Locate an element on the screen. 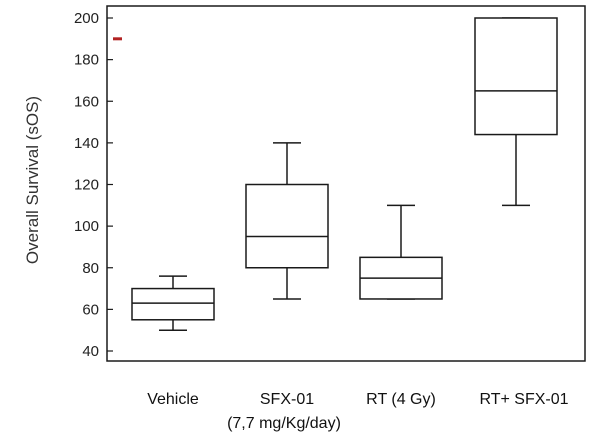 The width and height of the screenshot is (595, 438). y-tick-label-180: 180 is located at coordinates (86, 60).